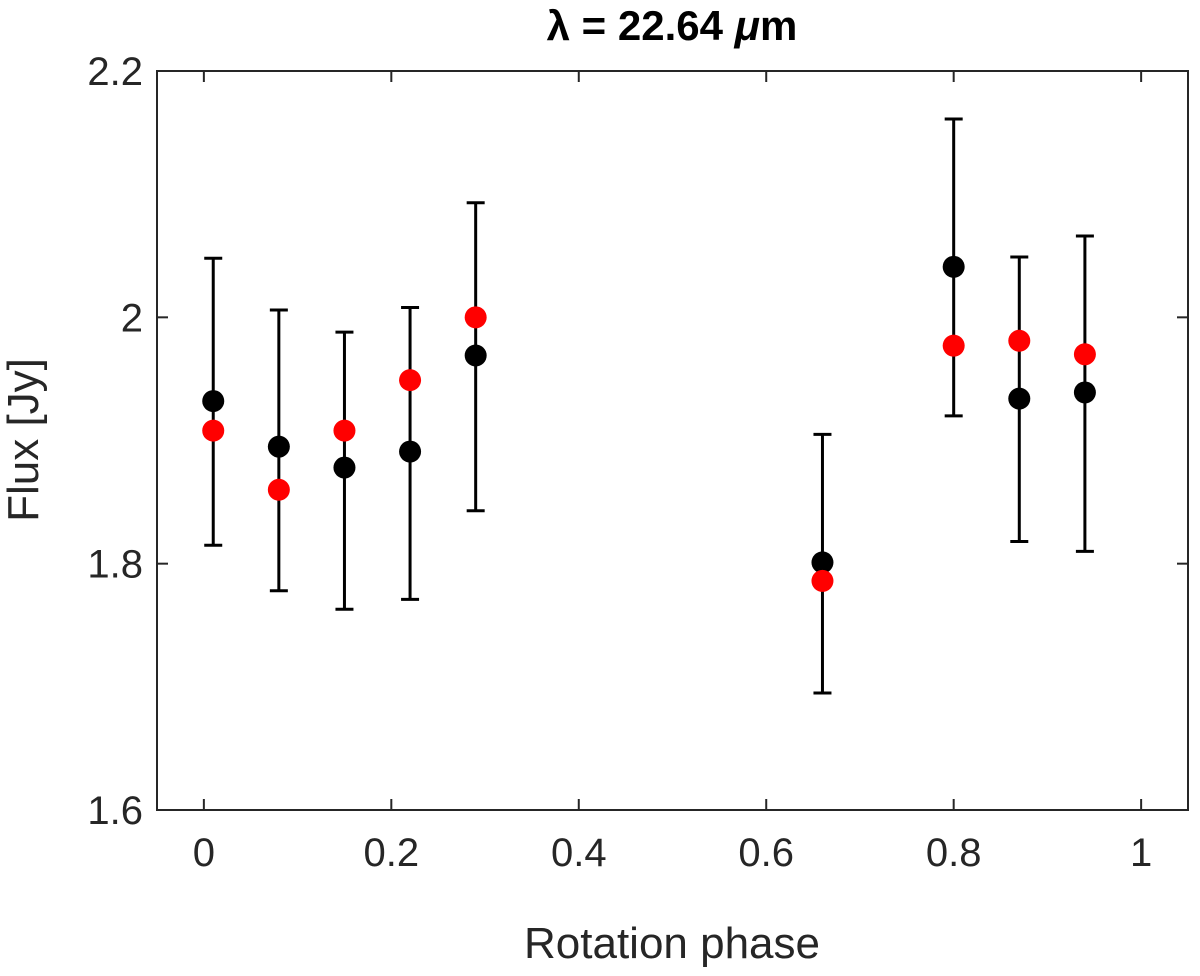 The height and width of the screenshot is (976, 1200). What do you see at coordinates (132, 318) in the screenshot?
I see `y-tick-label: 2` at bounding box center [132, 318].